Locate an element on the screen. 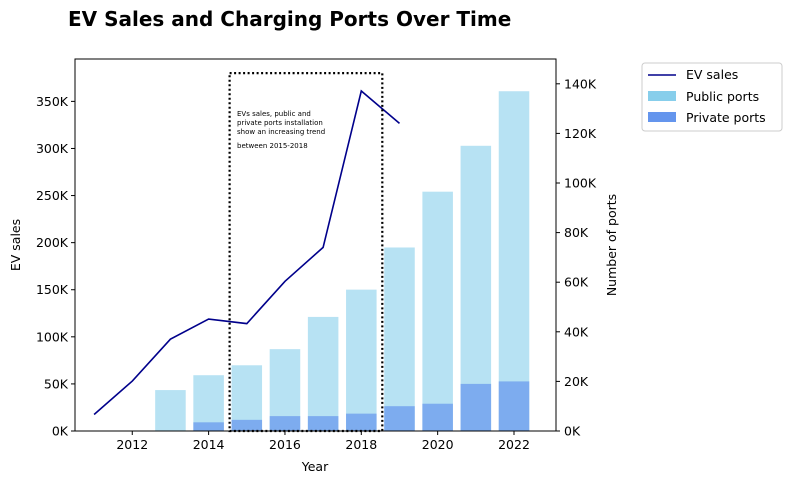 The height and width of the screenshot is (484, 790). bar-private-ports-2018 is located at coordinates (361, 422).